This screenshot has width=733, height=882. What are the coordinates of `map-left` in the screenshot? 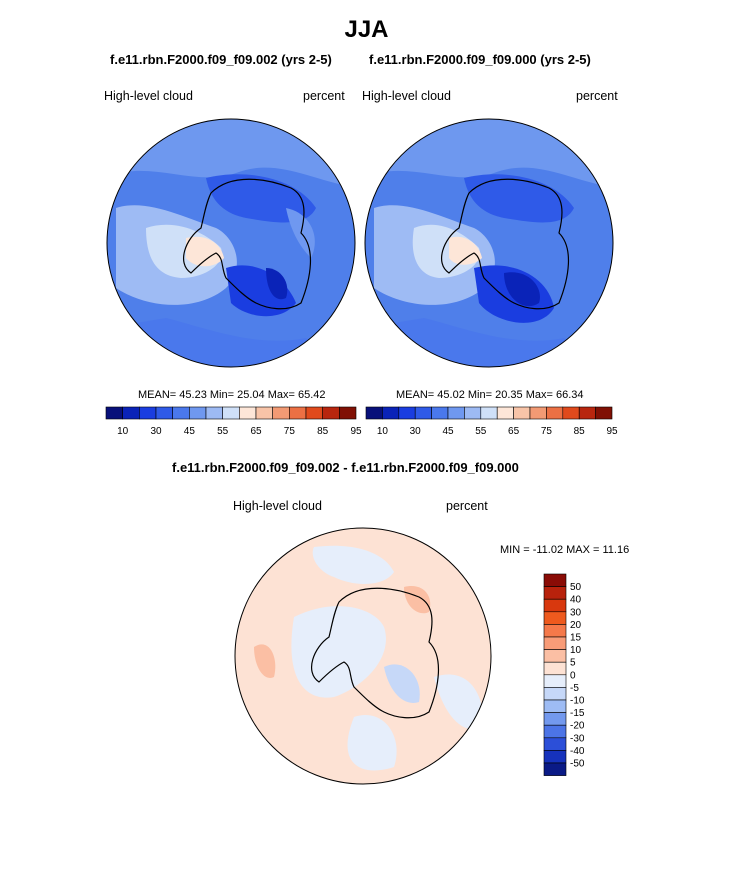 It's located at (231, 243).